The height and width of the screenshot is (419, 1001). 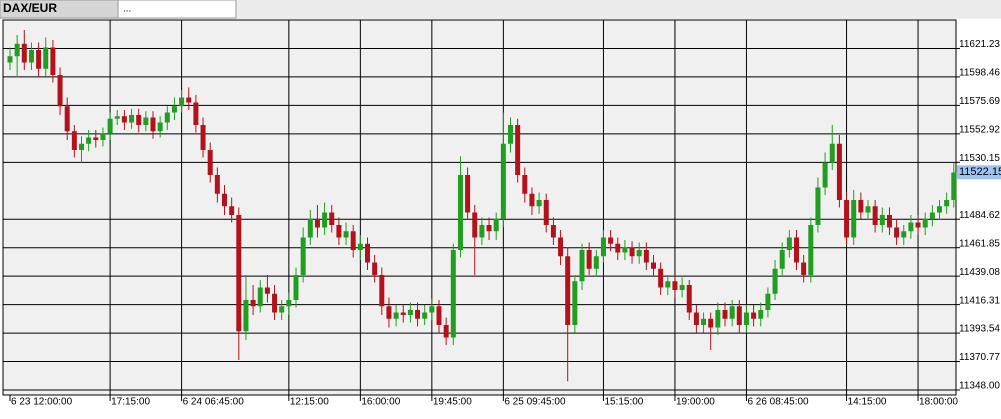 What do you see at coordinates (500, 9) in the screenshot?
I see `tab-bar` at bounding box center [500, 9].